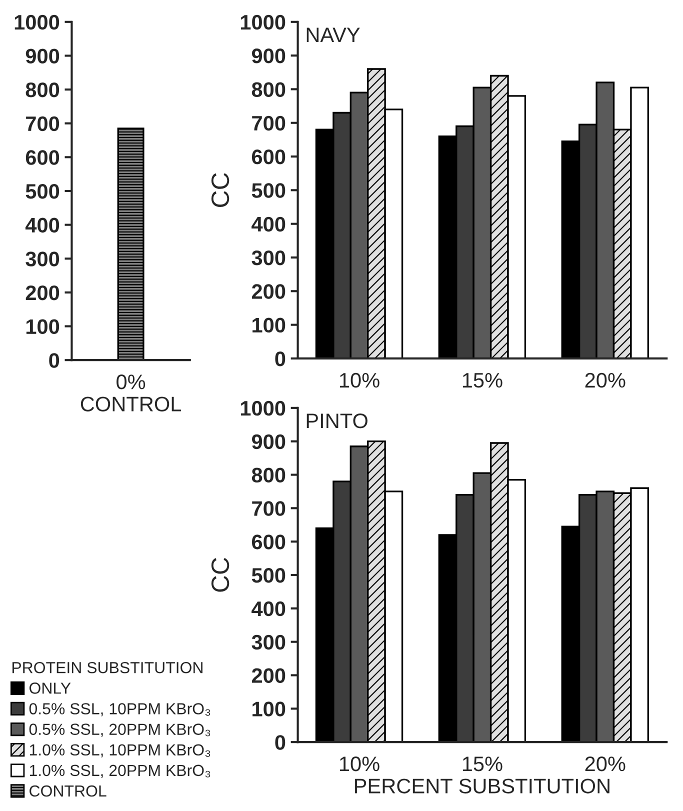  What do you see at coordinates (120, 771) in the screenshot?
I see `legend-label: 1.0% SSL, 20PPM KBrO₃` at bounding box center [120, 771].